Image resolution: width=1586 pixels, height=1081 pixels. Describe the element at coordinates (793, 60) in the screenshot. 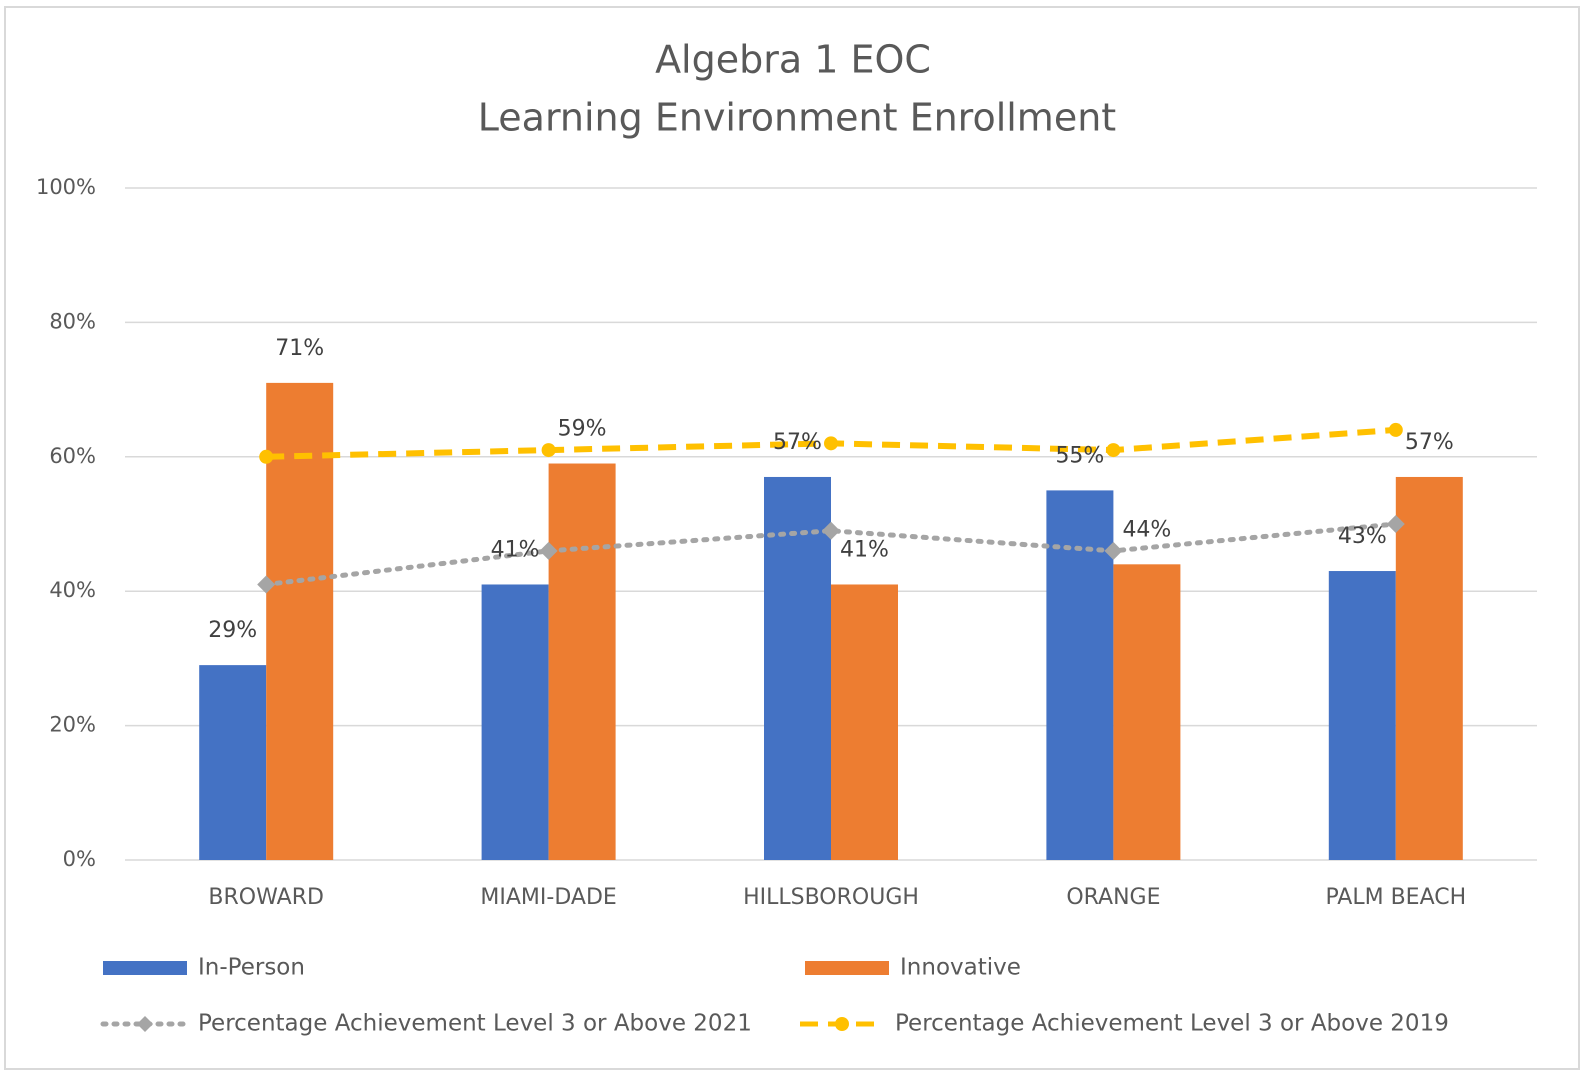

I see `chart-title: Algebra 1 EOC` at that location.